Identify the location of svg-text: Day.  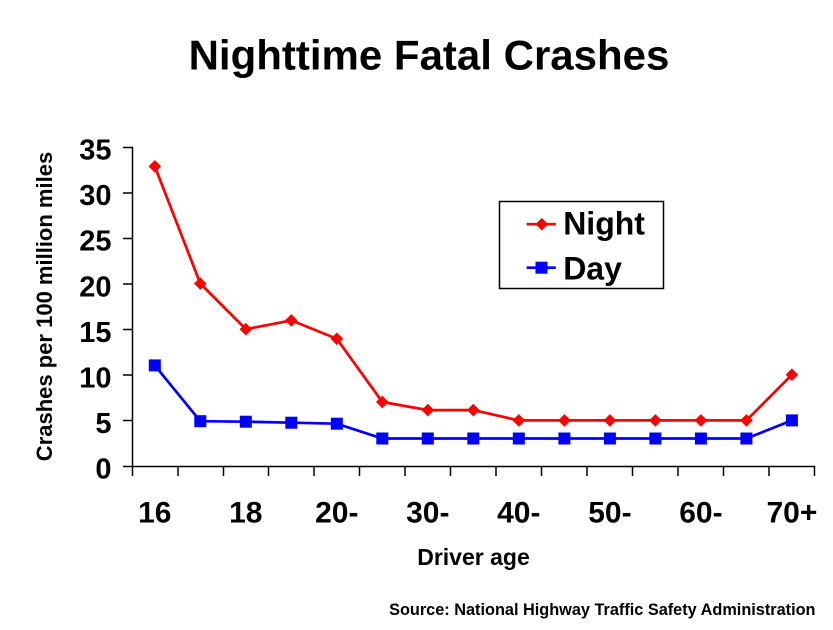
(592, 268).